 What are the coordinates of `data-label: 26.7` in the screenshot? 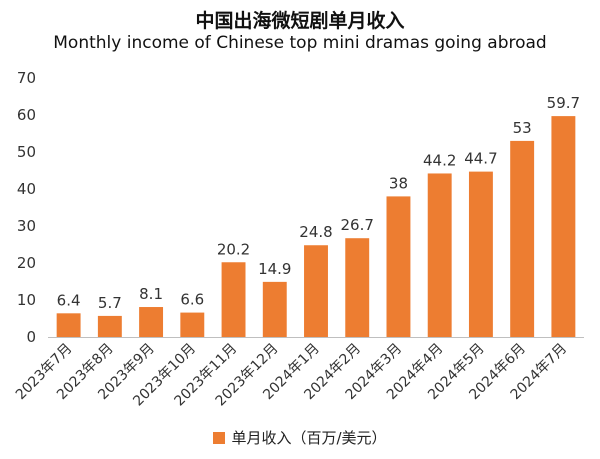 It's located at (357, 225).